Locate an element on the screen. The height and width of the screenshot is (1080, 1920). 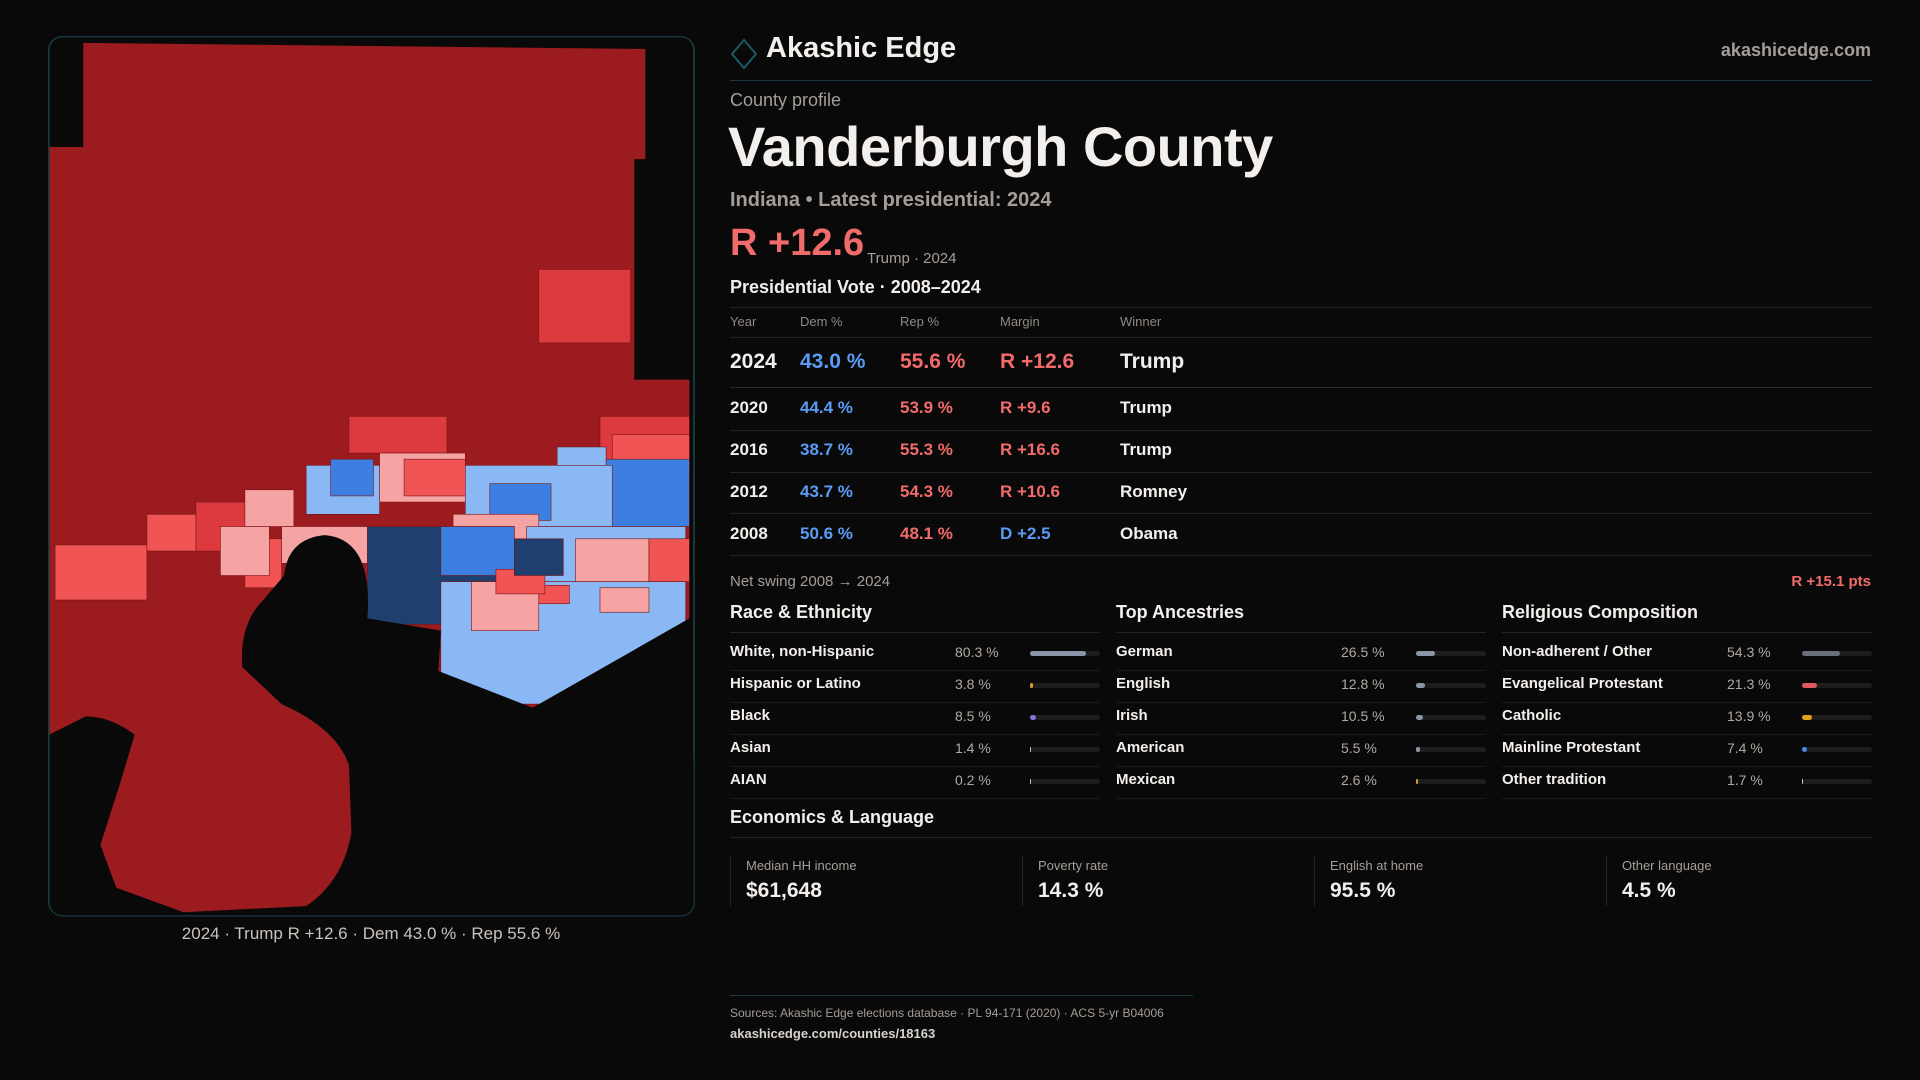
stat-label: Mexican is located at coordinates (1146, 779).